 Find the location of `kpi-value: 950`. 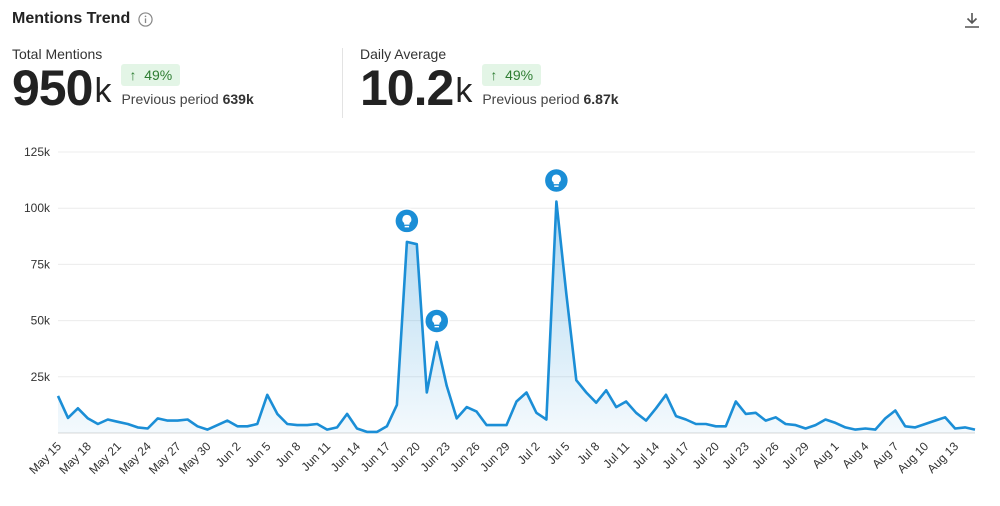

kpi-value: 950 is located at coordinates (52, 88).